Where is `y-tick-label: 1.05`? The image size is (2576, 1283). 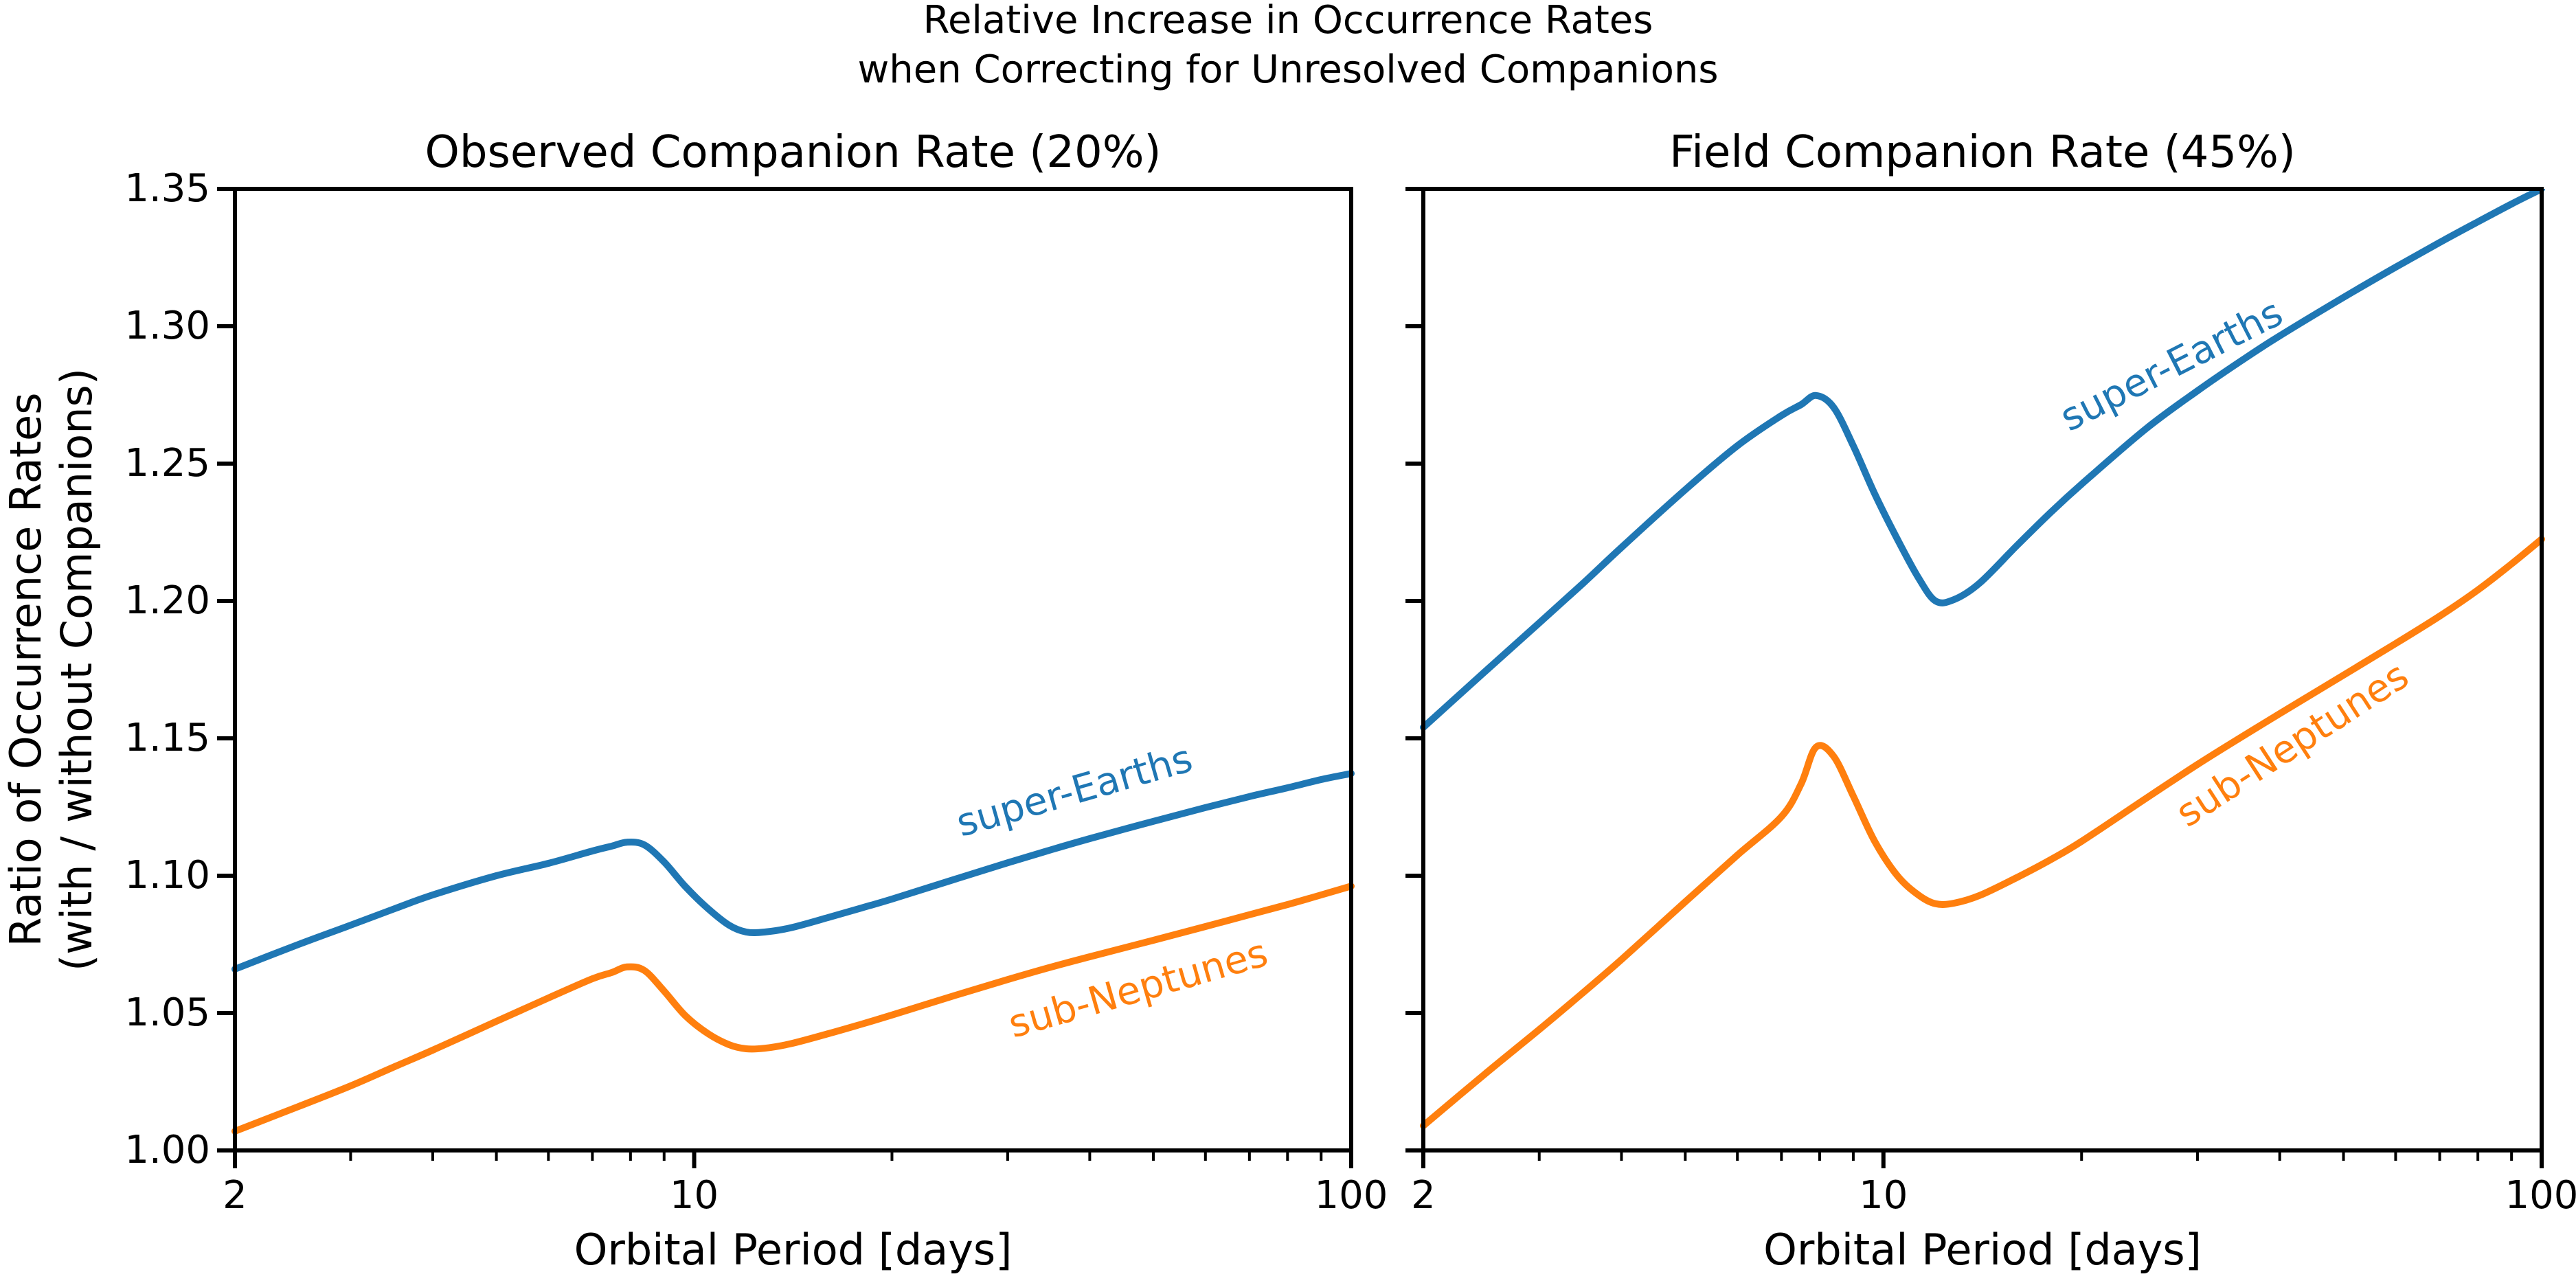
y-tick-label: 1.05 is located at coordinates (167, 1012).